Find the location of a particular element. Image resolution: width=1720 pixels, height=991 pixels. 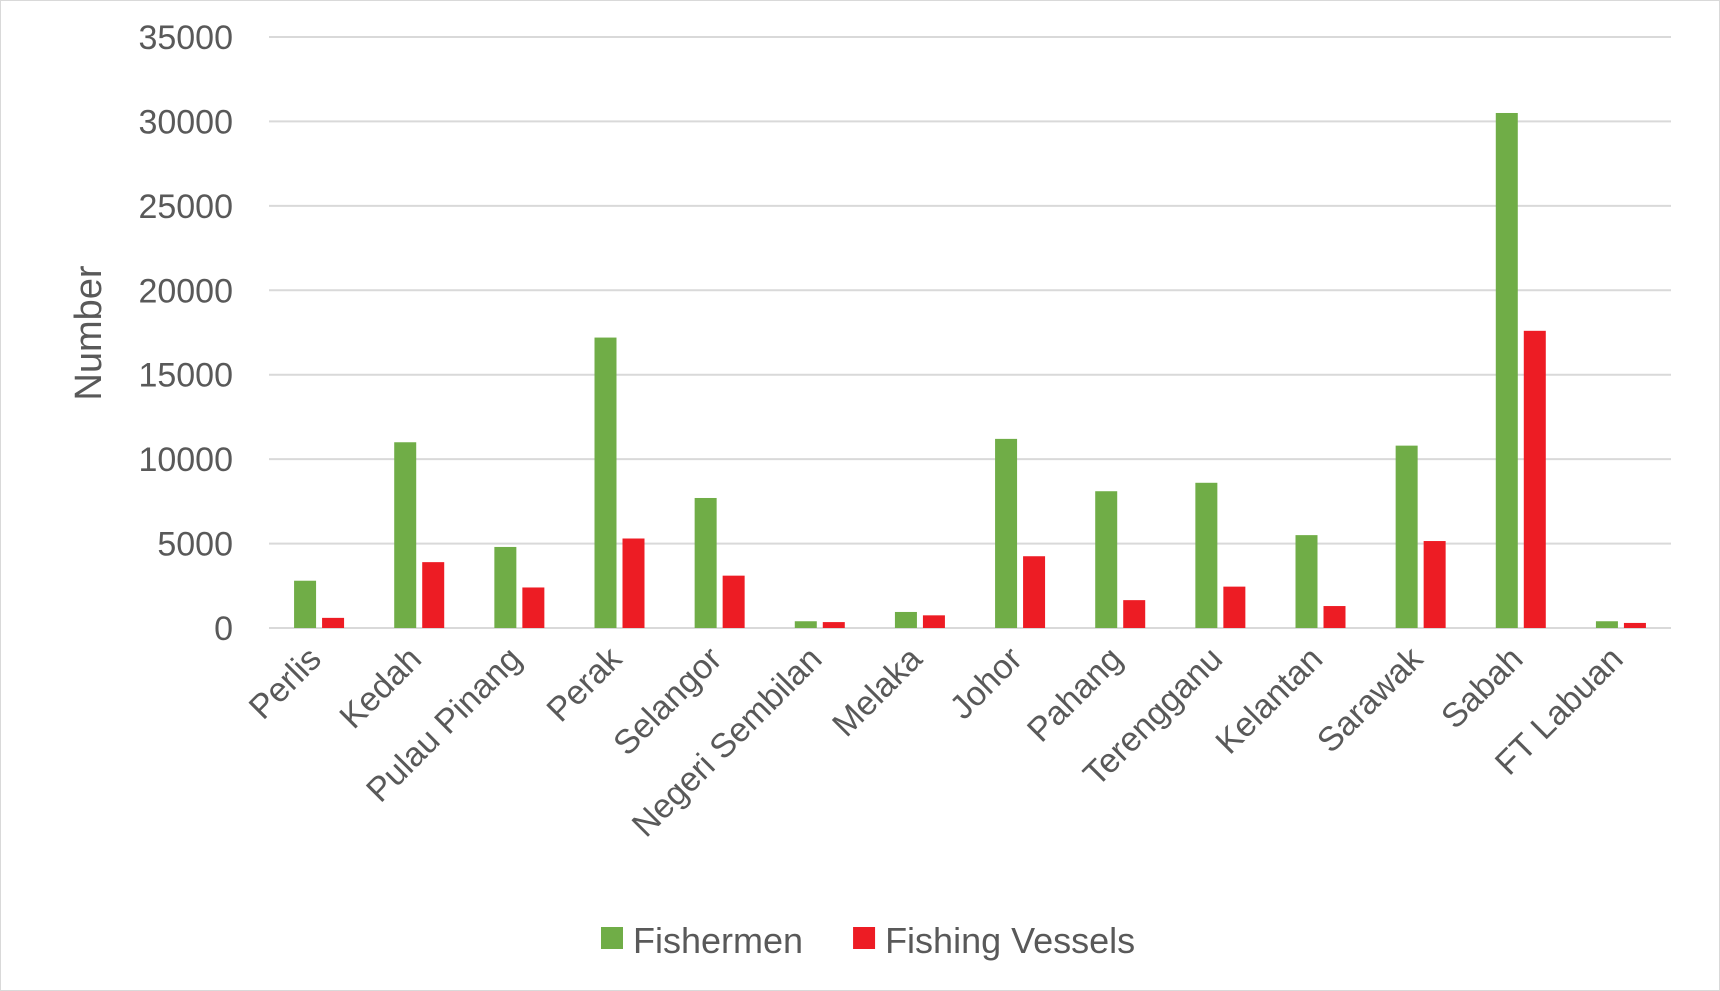

x-category-label: Johor is located at coordinates (986, 683).